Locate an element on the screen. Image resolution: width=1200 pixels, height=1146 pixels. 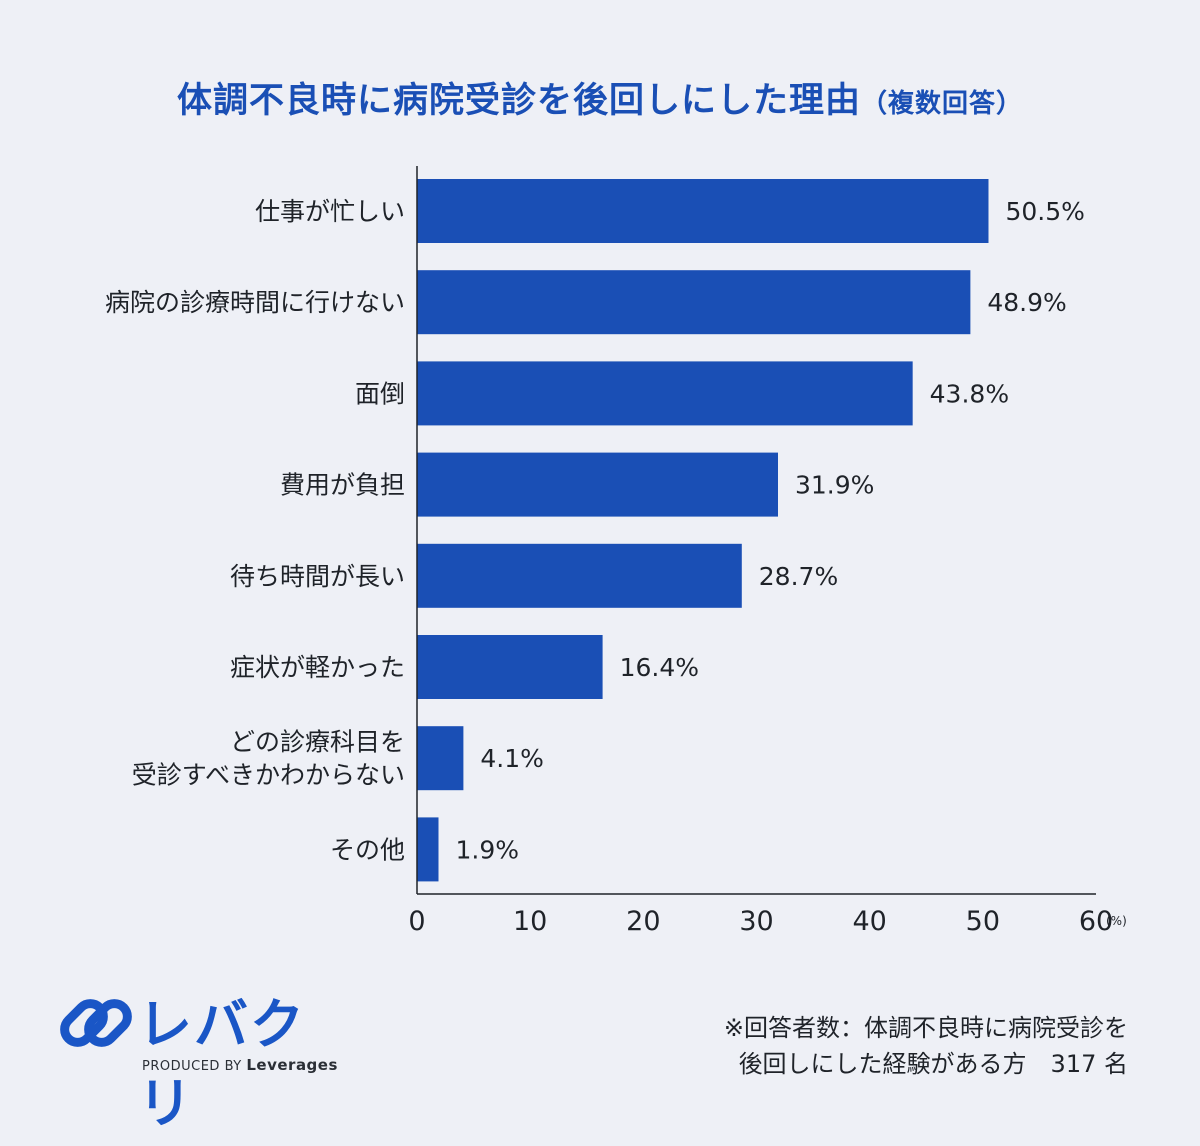
footnote: ※回答者数：体調不良時に病院受診を 後回しにした経験がある方 317 名 is located at coordinates (926, 1046).